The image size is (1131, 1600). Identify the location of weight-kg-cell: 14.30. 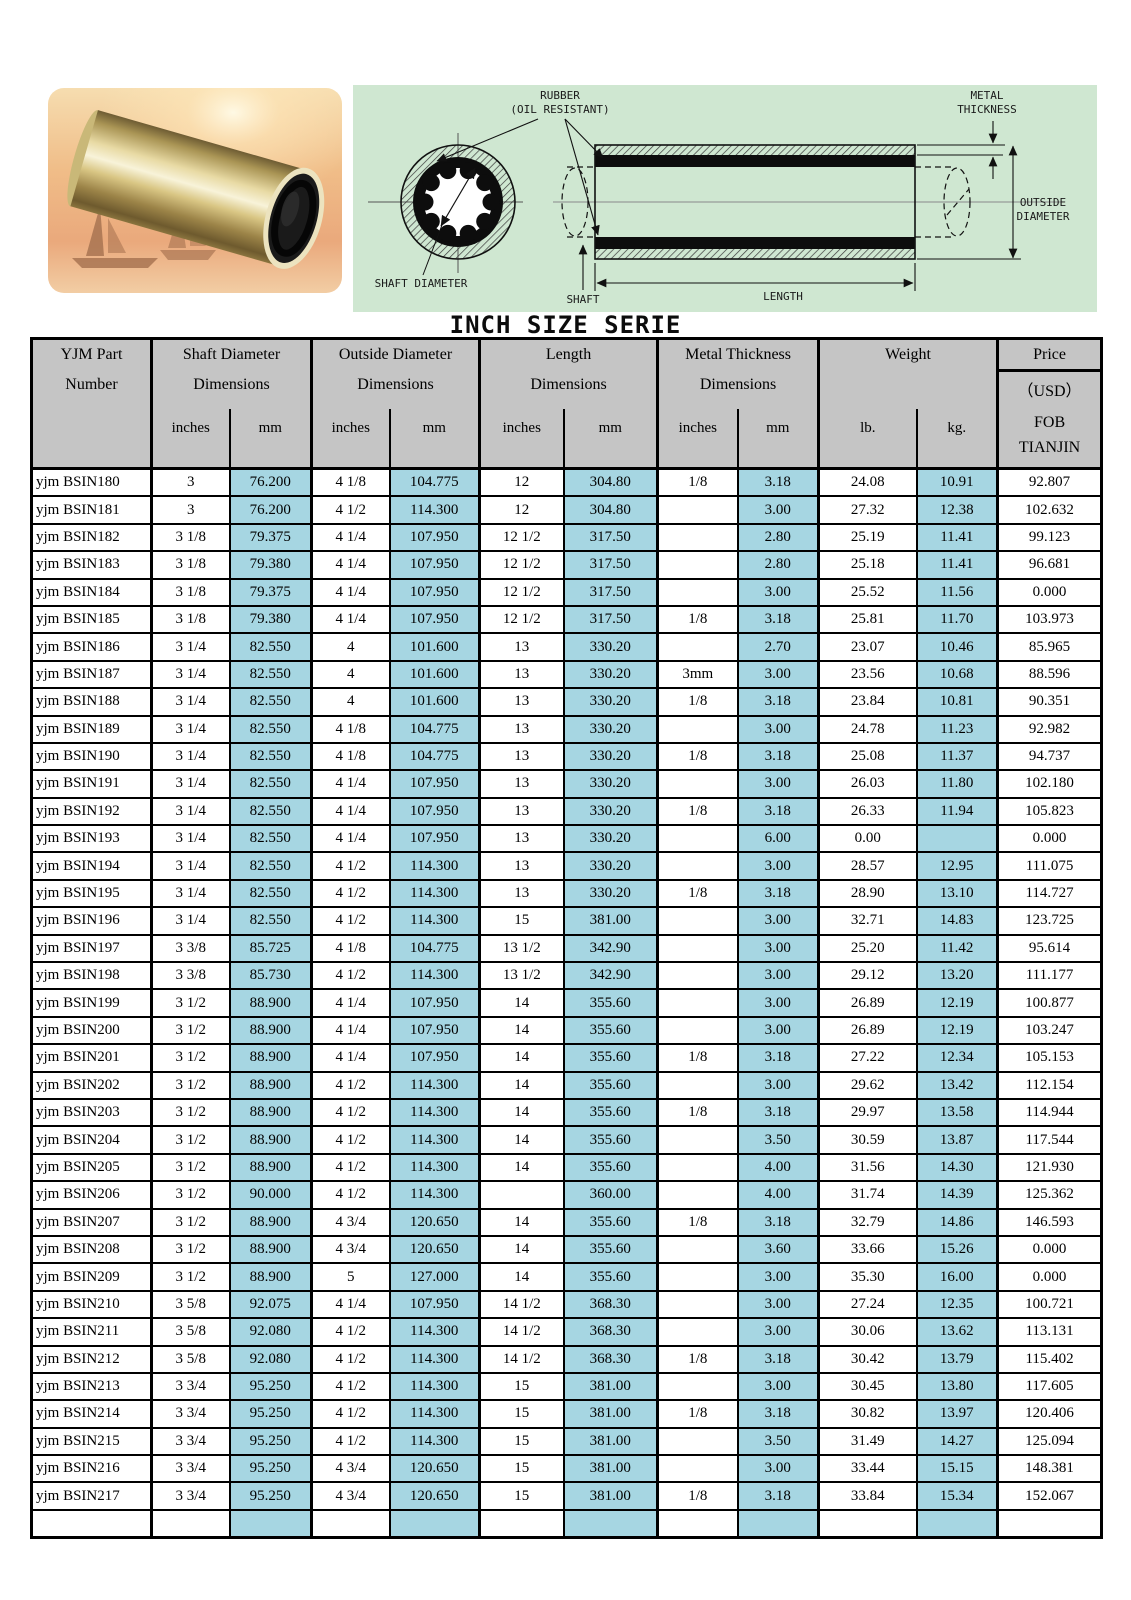
(957, 1167).